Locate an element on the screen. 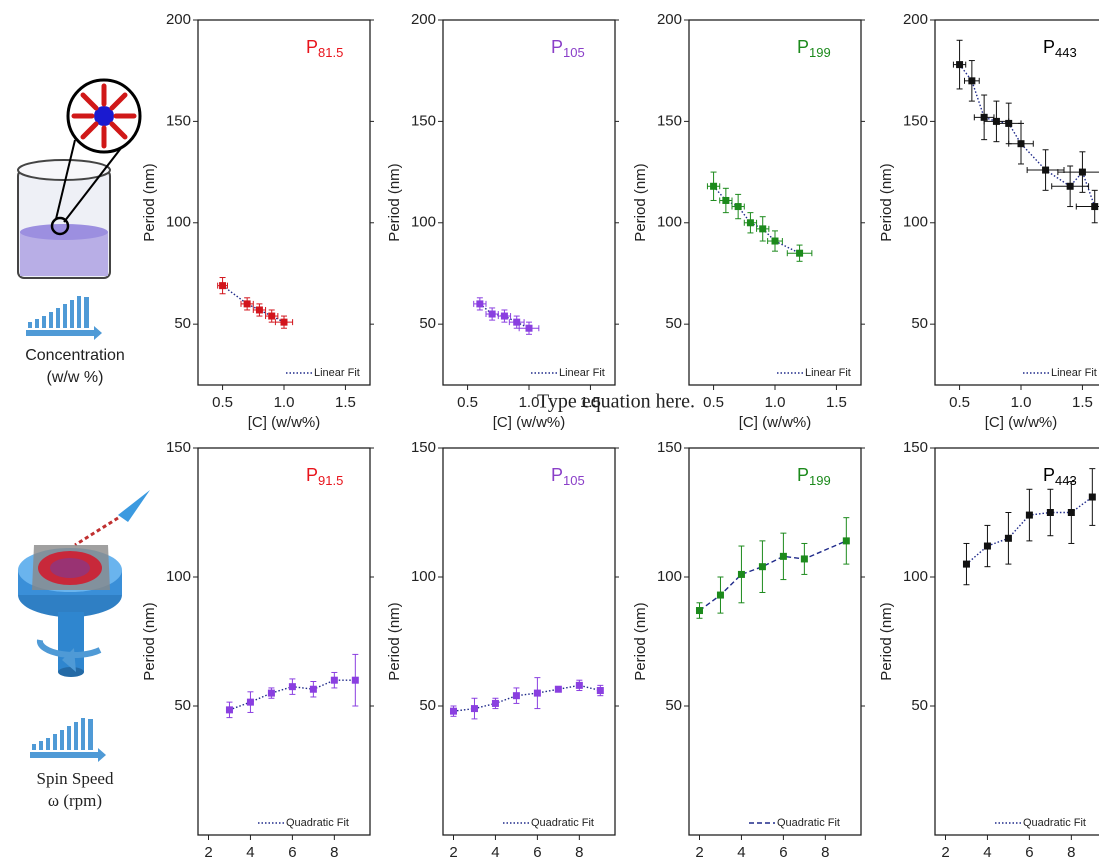 This screenshot has width=1099, height=861. x-tick-label: 1.0 is located at coordinates (775, 402).